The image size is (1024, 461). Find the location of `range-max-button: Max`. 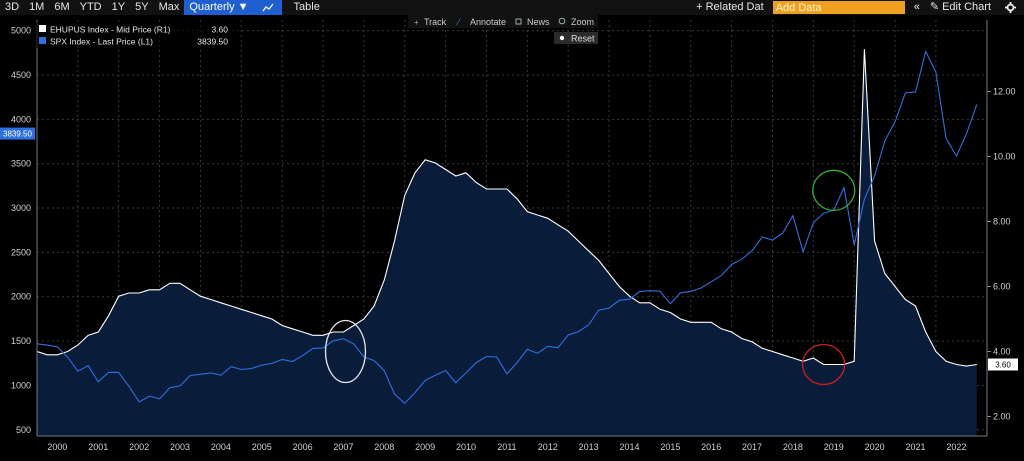

range-max-button: Max is located at coordinates (169, 7).